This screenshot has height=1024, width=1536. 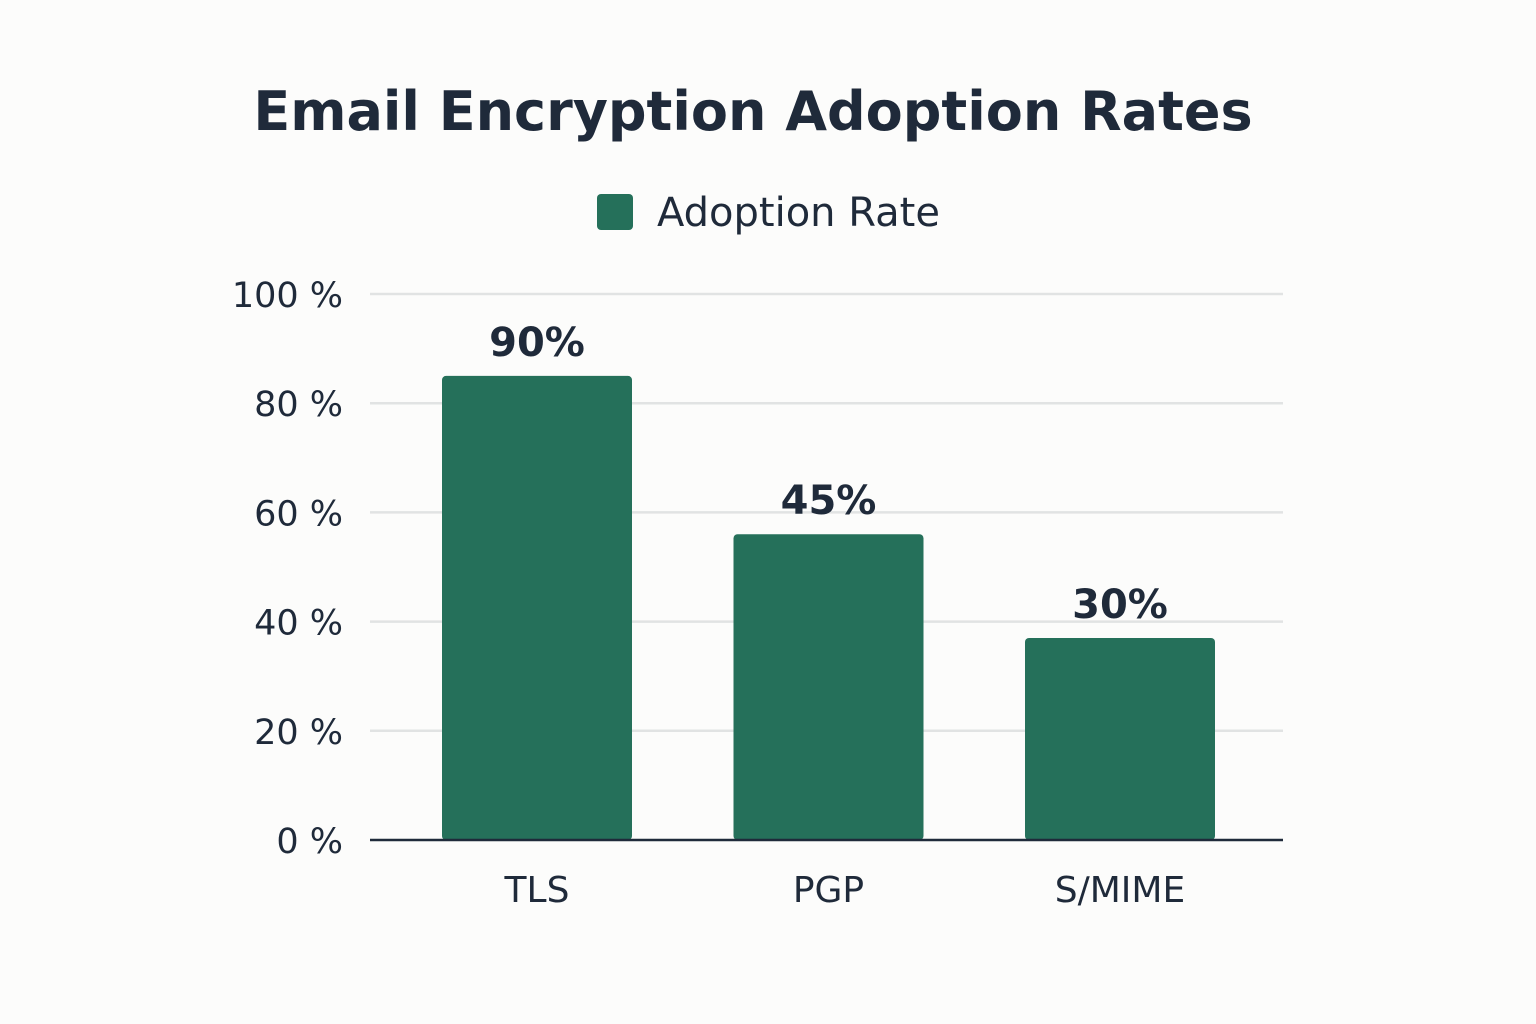 I want to click on legend: Adoption Rate, so click(x=768, y=213).